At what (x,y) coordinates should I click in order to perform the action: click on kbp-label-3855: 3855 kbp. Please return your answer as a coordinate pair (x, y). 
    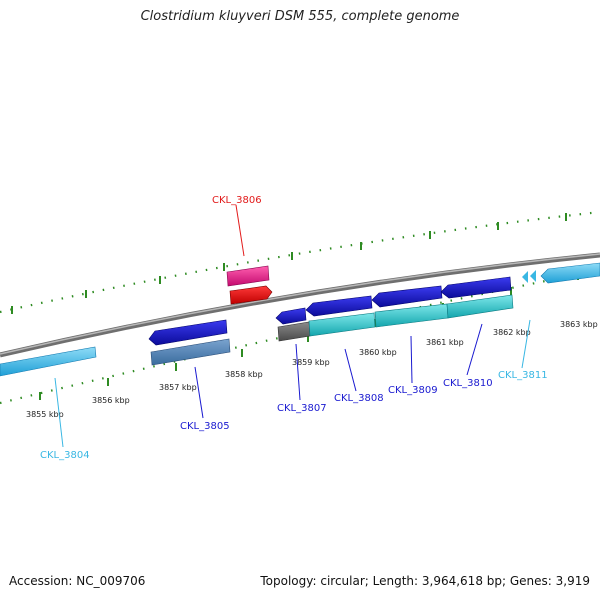
    Looking at the image, I should click on (45, 414).